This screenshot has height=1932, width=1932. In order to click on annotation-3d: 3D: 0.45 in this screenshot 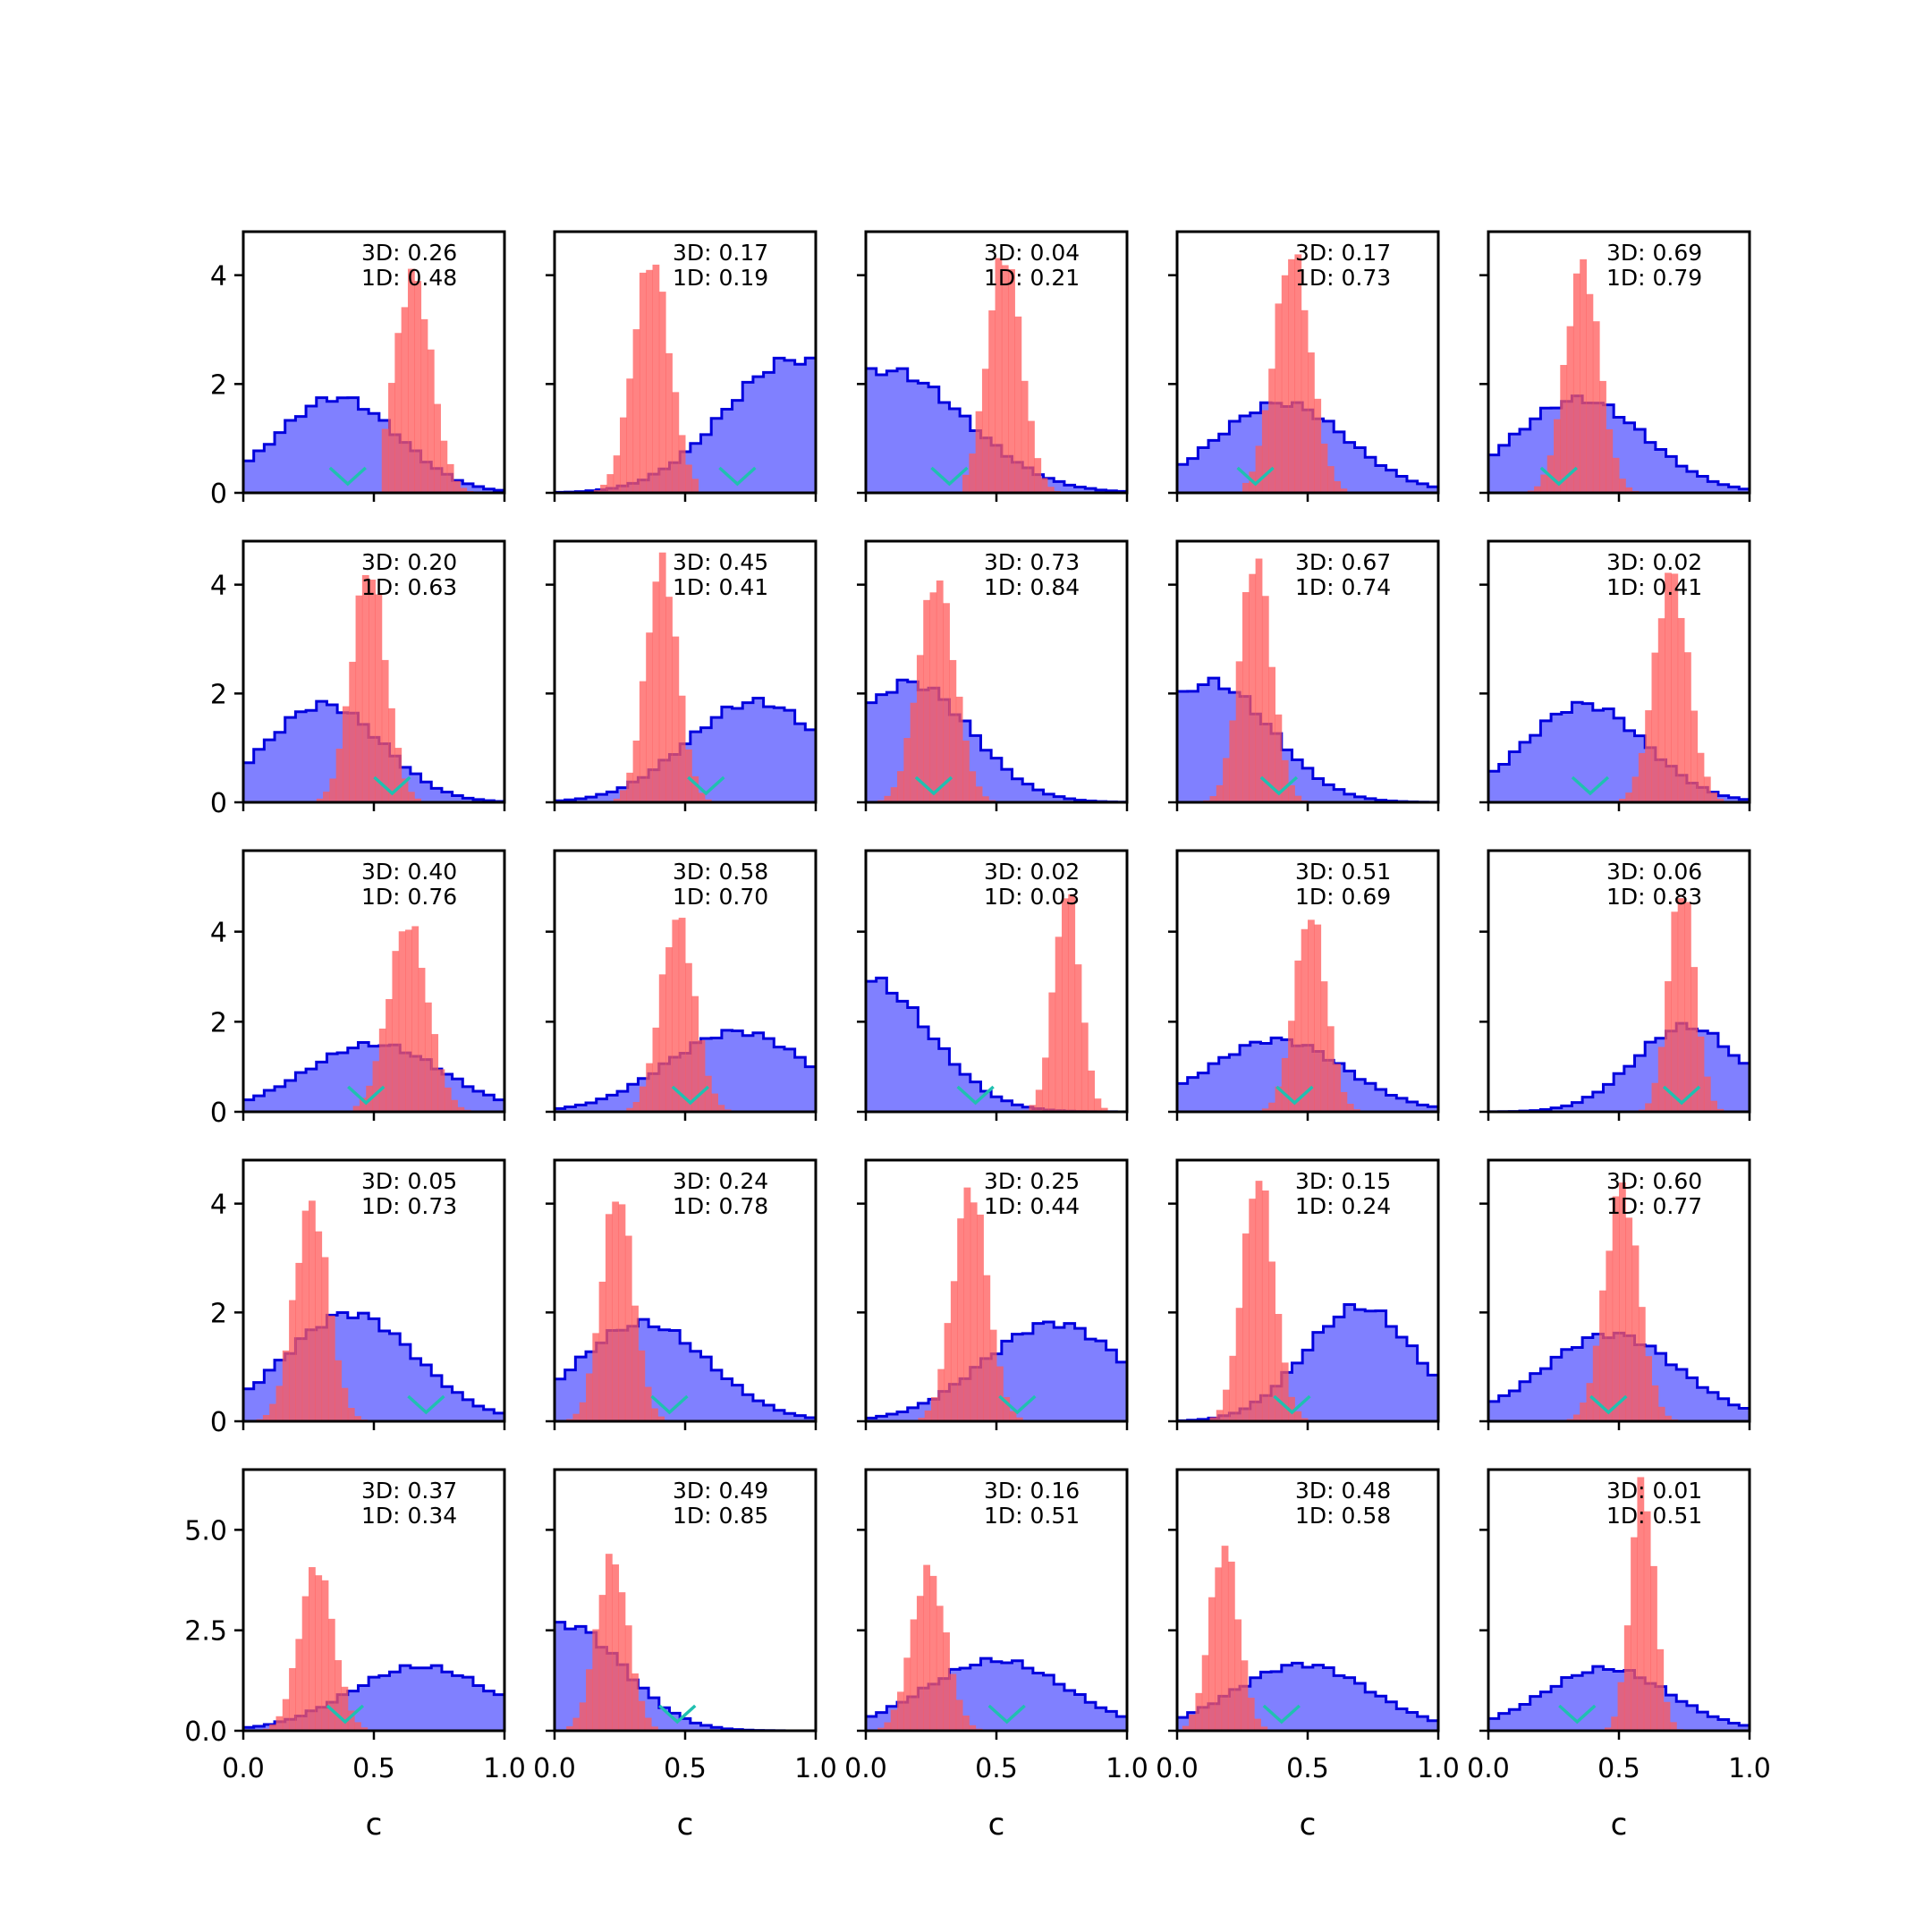, I will do `click(720, 562)`.